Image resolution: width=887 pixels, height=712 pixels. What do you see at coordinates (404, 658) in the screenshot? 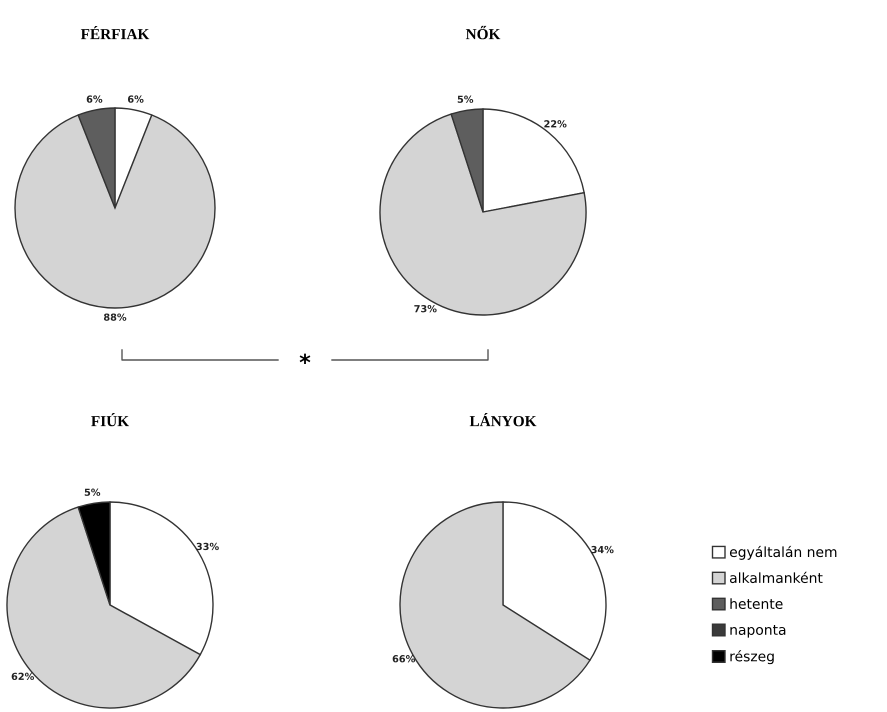
I see `data-label: 66%` at bounding box center [404, 658].